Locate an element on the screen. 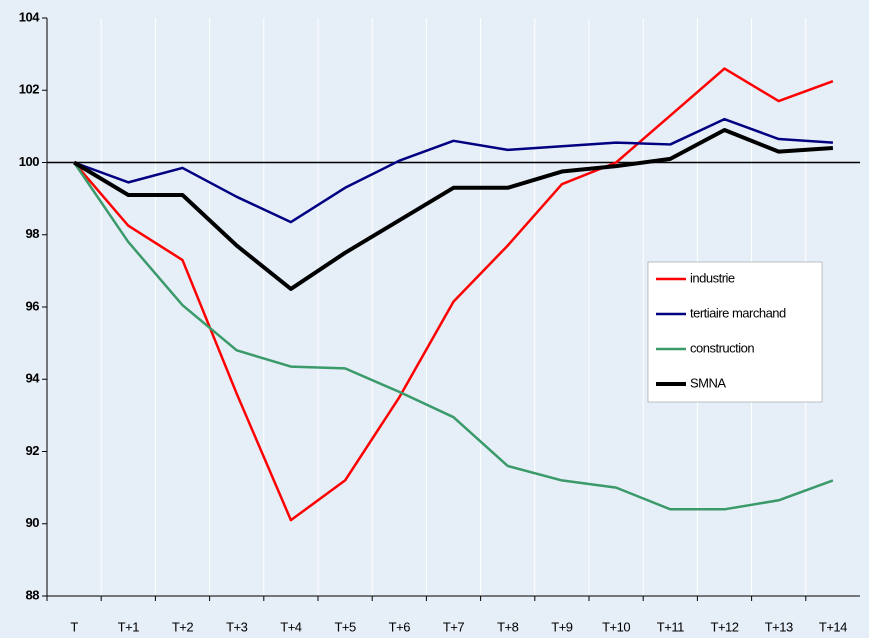 The width and height of the screenshot is (869, 638). x-tick-label: T+2 is located at coordinates (183, 626).